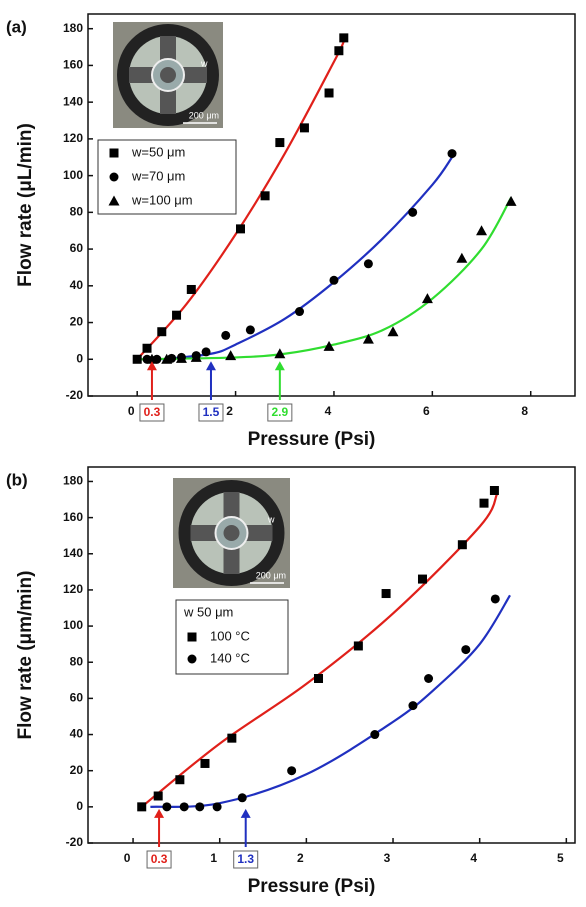 Image resolution: width=586 pixels, height=907 pixels. Describe the element at coordinates (204, 63) in the screenshot. I see `inset-w: w` at that location.